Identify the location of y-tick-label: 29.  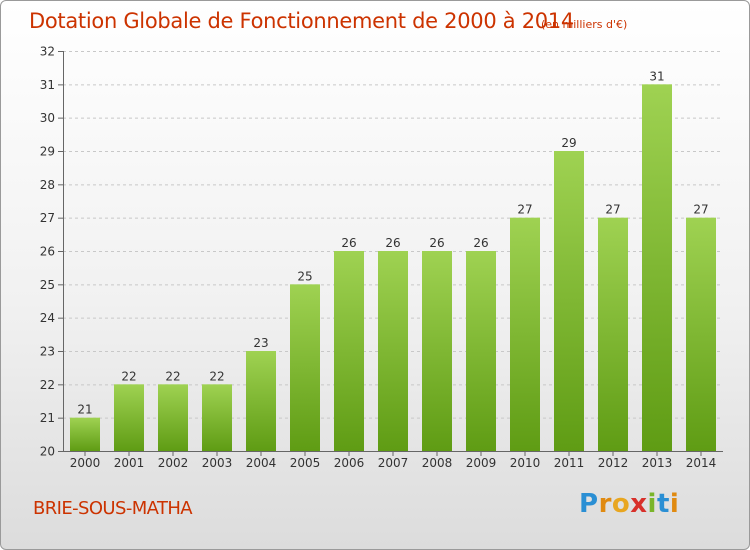
(47, 152).